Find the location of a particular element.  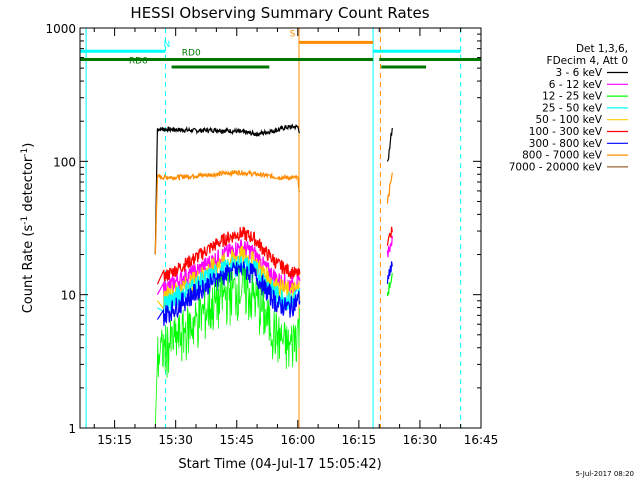

x-tick-label-4: 16:15 is located at coordinates (359, 440).